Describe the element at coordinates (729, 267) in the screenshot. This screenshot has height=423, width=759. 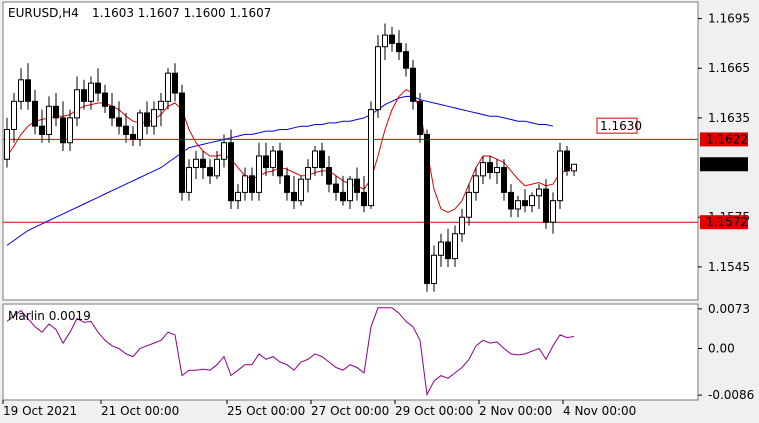
I see `price-tick-label: 1.1545` at that location.